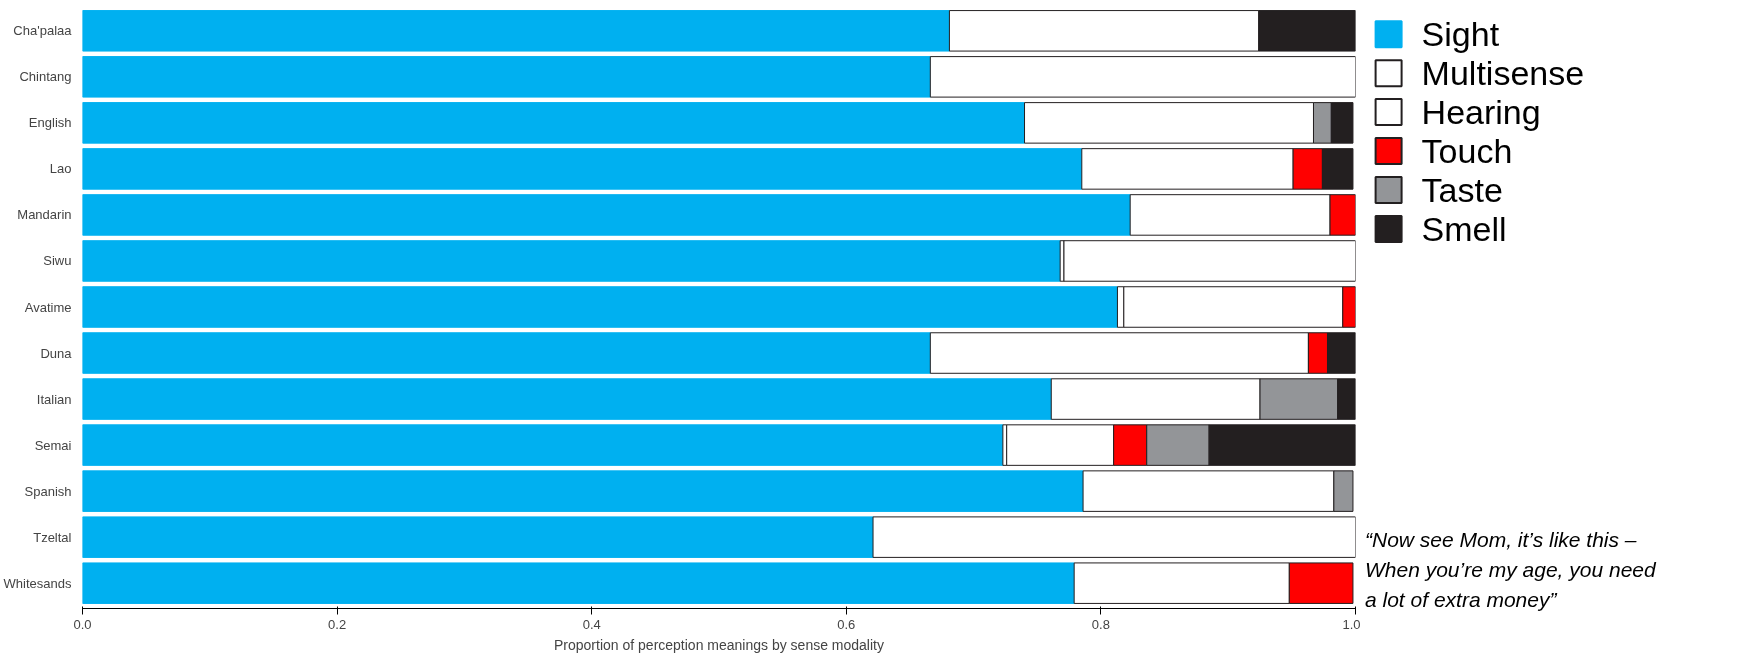 The height and width of the screenshot is (668, 1741). Describe the element at coordinates (82, 624) in the screenshot. I see `x-tick-label: 0.0` at that location.